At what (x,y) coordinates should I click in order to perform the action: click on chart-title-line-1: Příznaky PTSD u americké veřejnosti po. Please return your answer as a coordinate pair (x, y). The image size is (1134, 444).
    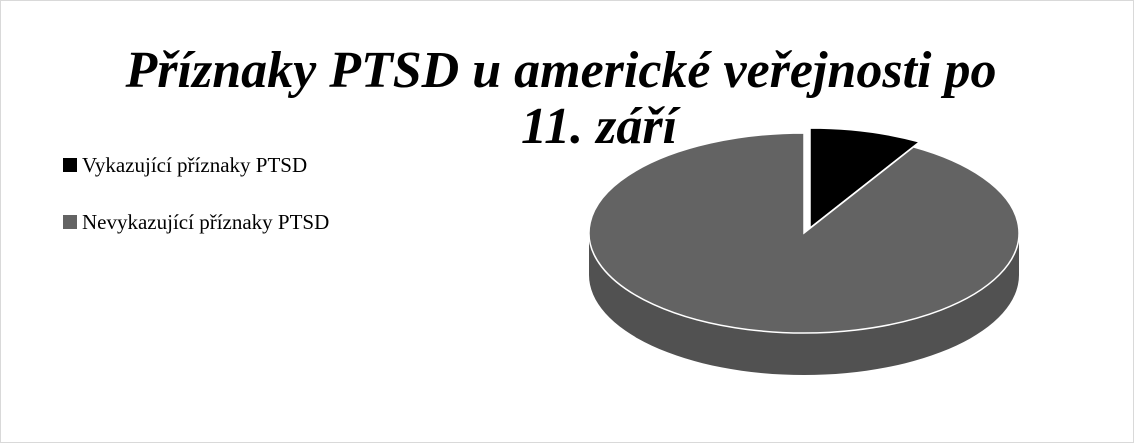
    Looking at the image, I should click on (561, 70).